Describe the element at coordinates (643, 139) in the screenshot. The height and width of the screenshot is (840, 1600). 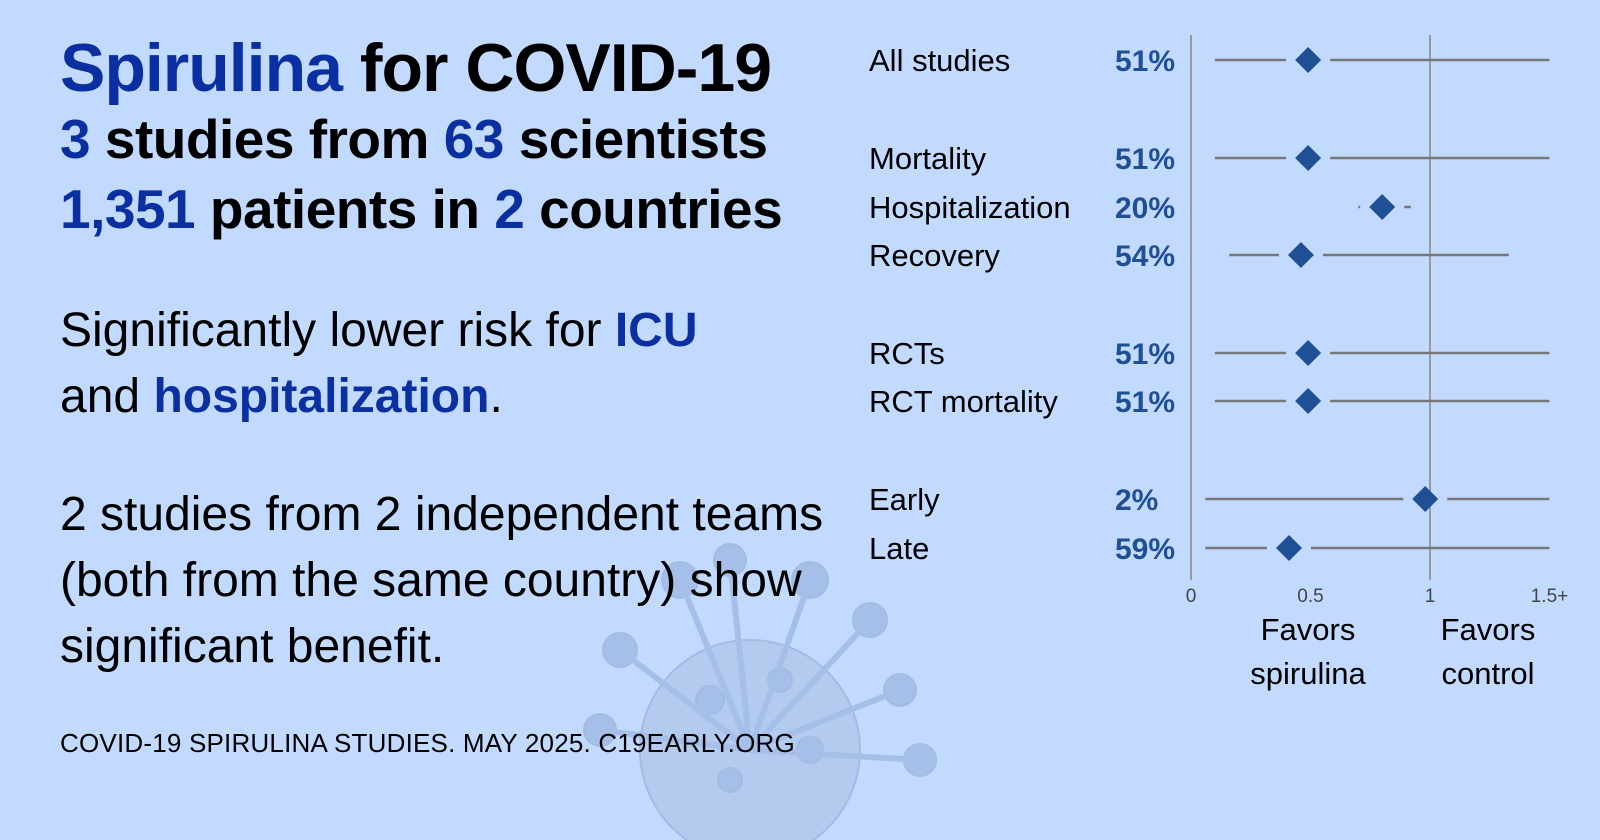
I see `scientists-label: scientists` at that location.